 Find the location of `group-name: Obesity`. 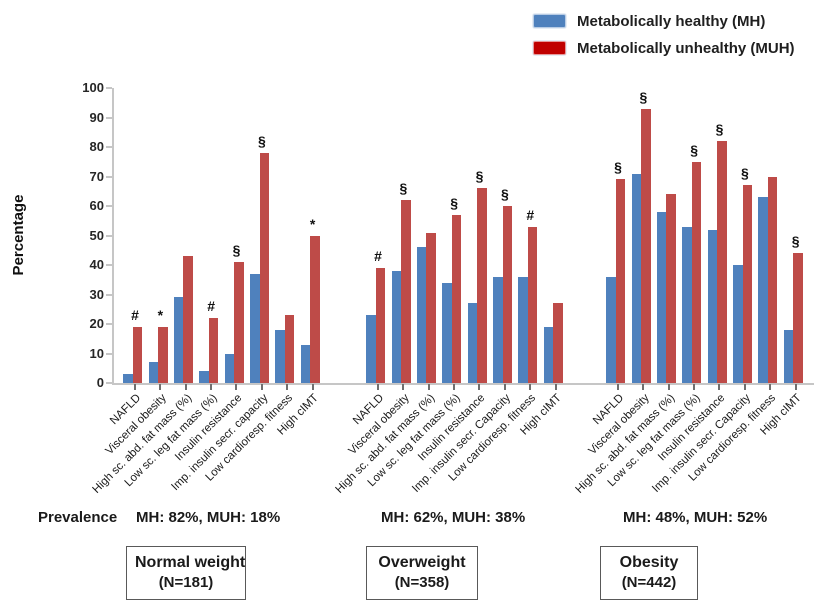

group-name: Obesity is located at coordinates (649, 562).